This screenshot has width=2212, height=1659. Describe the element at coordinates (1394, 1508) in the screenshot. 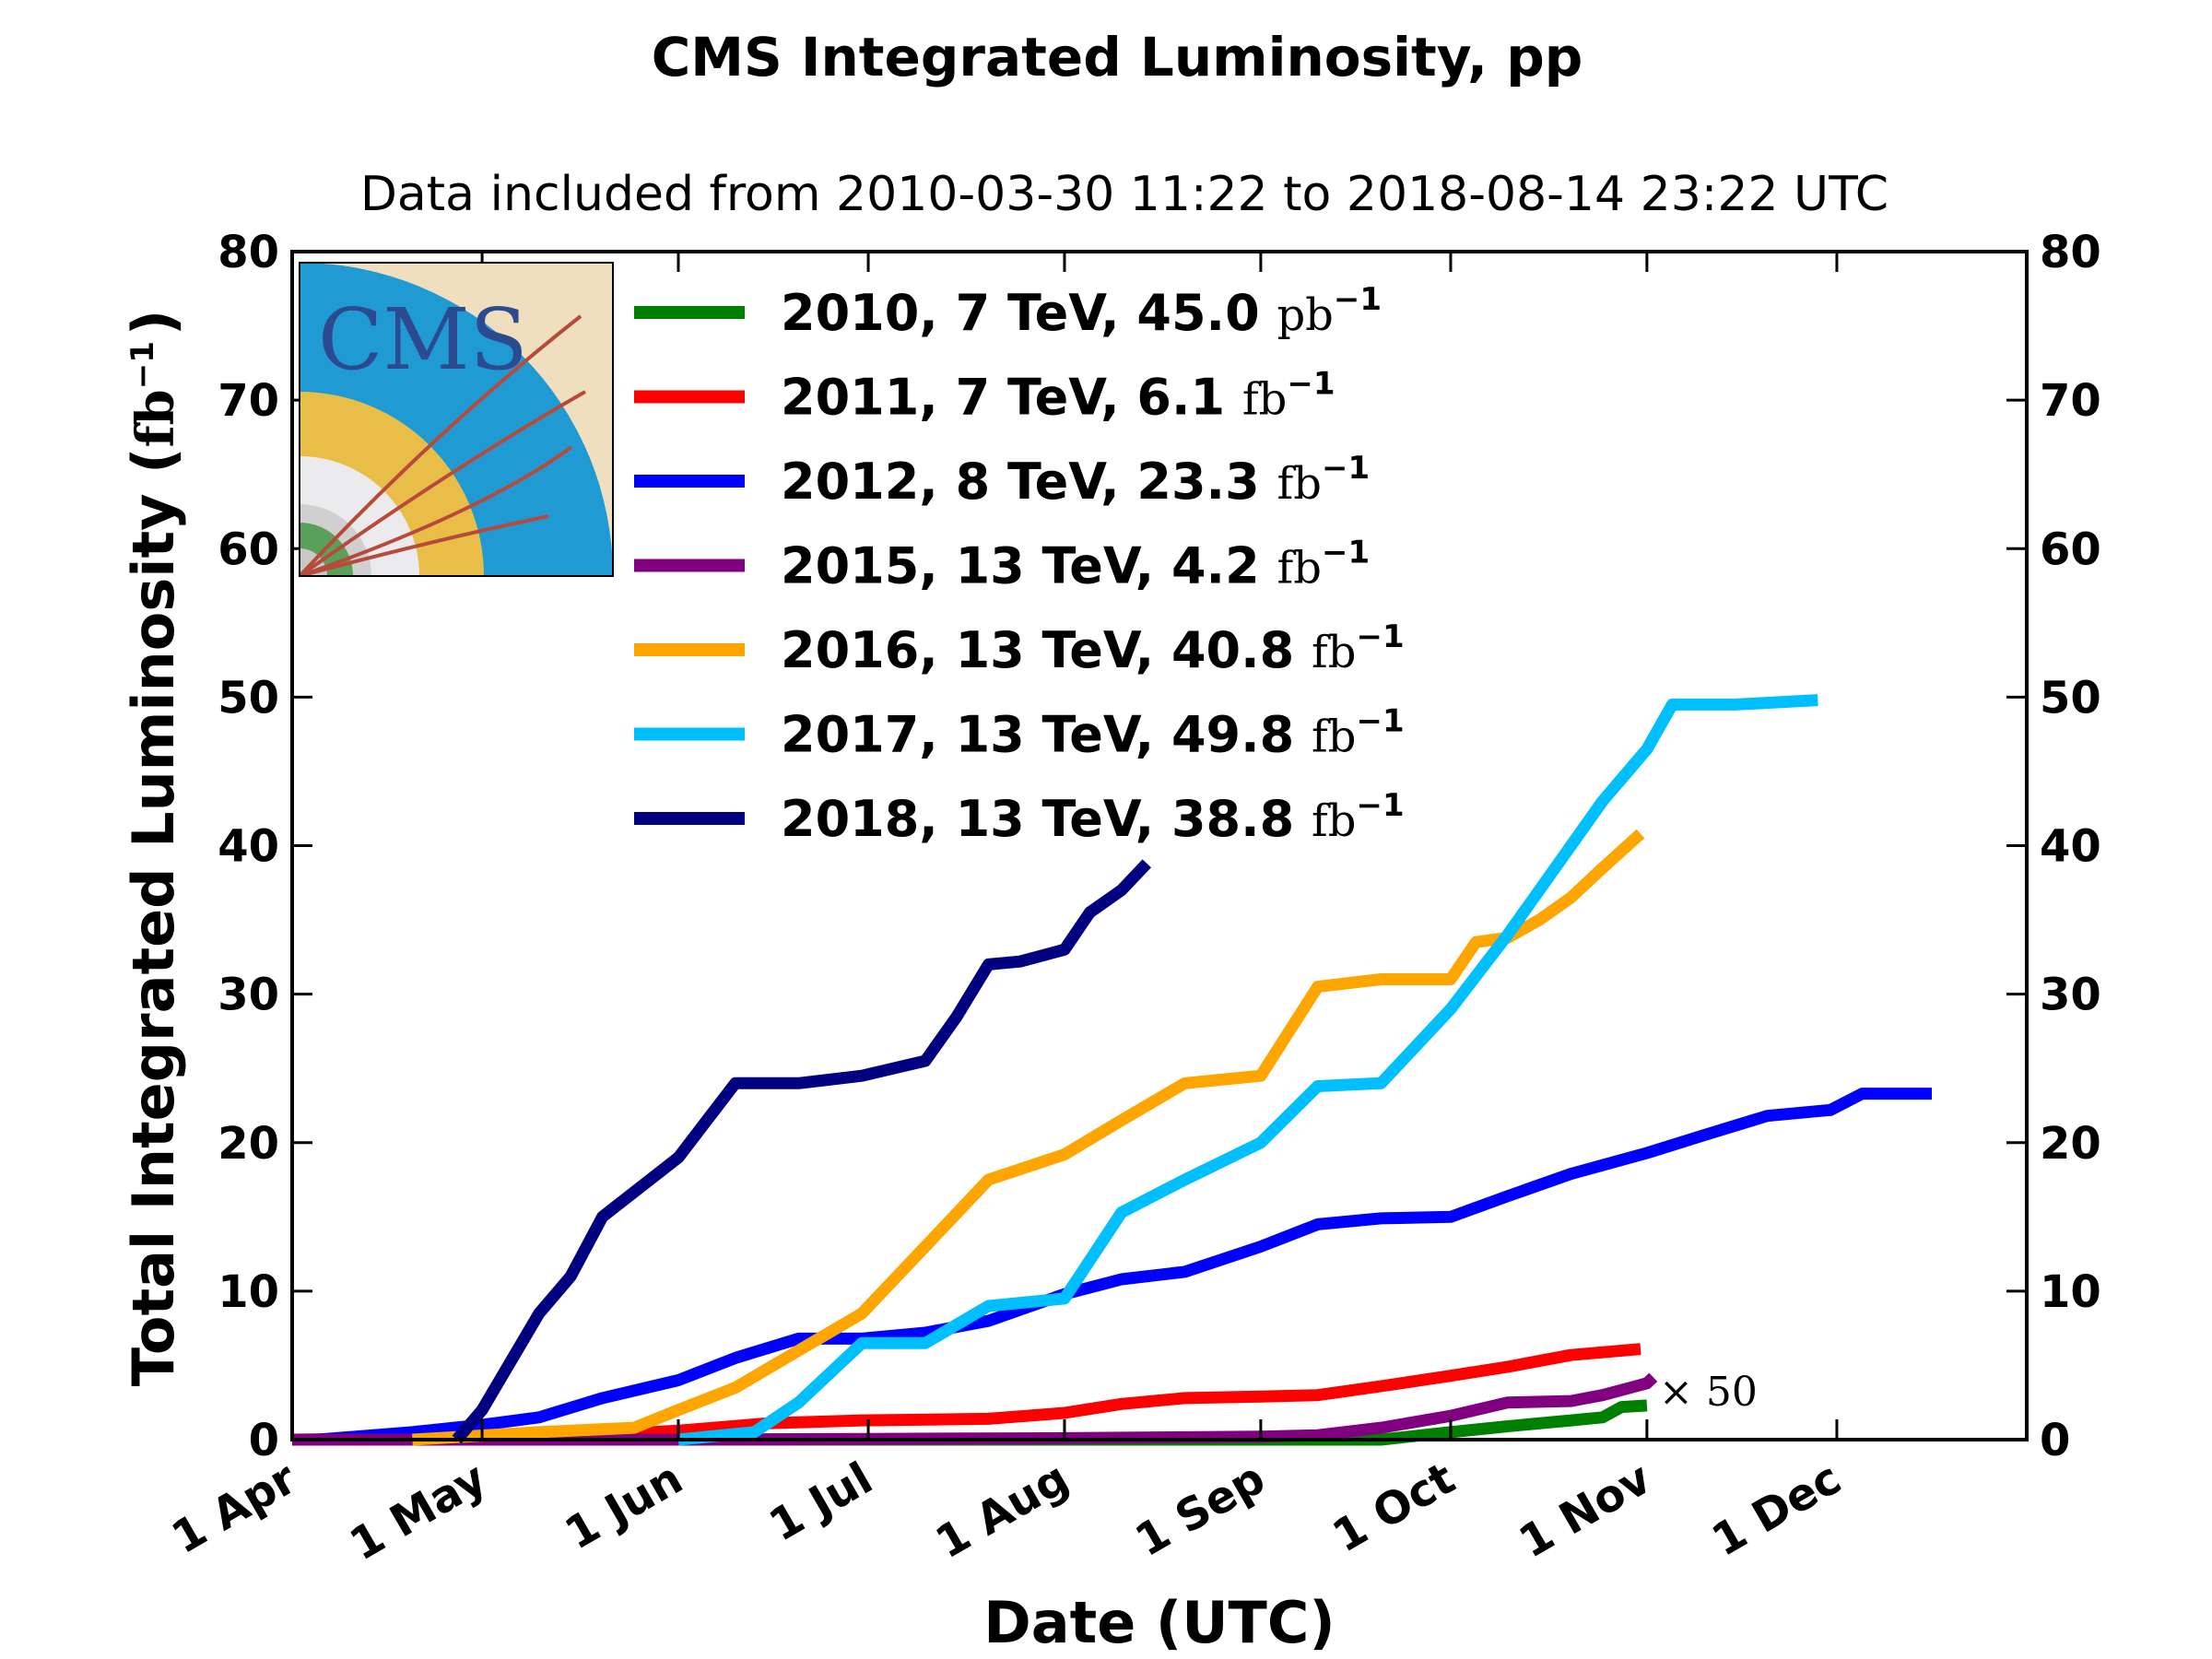

I see `x-tick-label: 1 Oct` at that location.